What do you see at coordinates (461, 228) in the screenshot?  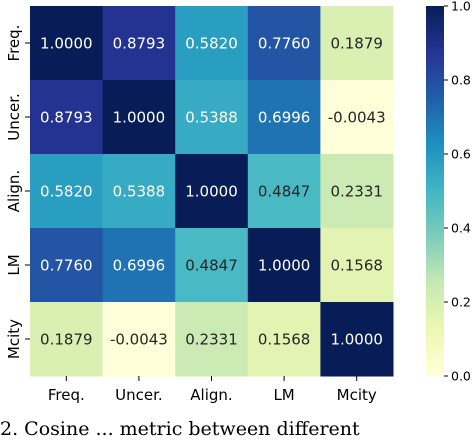 I see `colorbar-tick-label: 0.4` at bounding box center [461, 228].